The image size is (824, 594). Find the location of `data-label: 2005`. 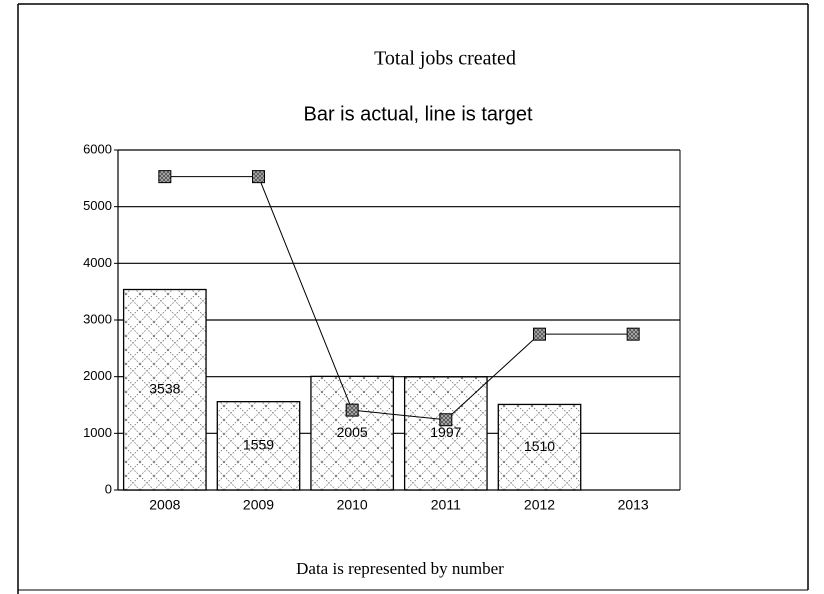

data-label: 2005 is located at coordinates (352, 432).